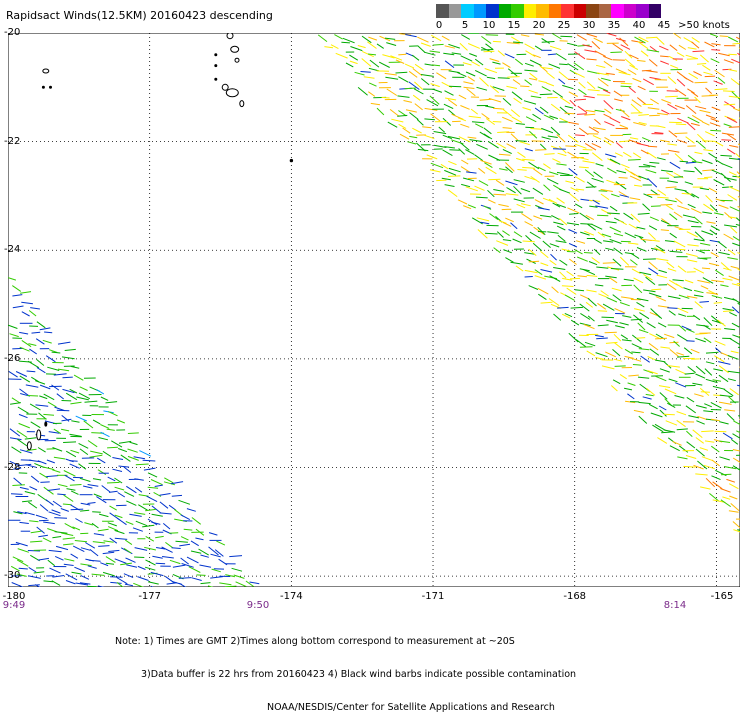  Describe the element at coordinates (12, 358) in the screenshot. I see `latitude-label: -26` at that location.